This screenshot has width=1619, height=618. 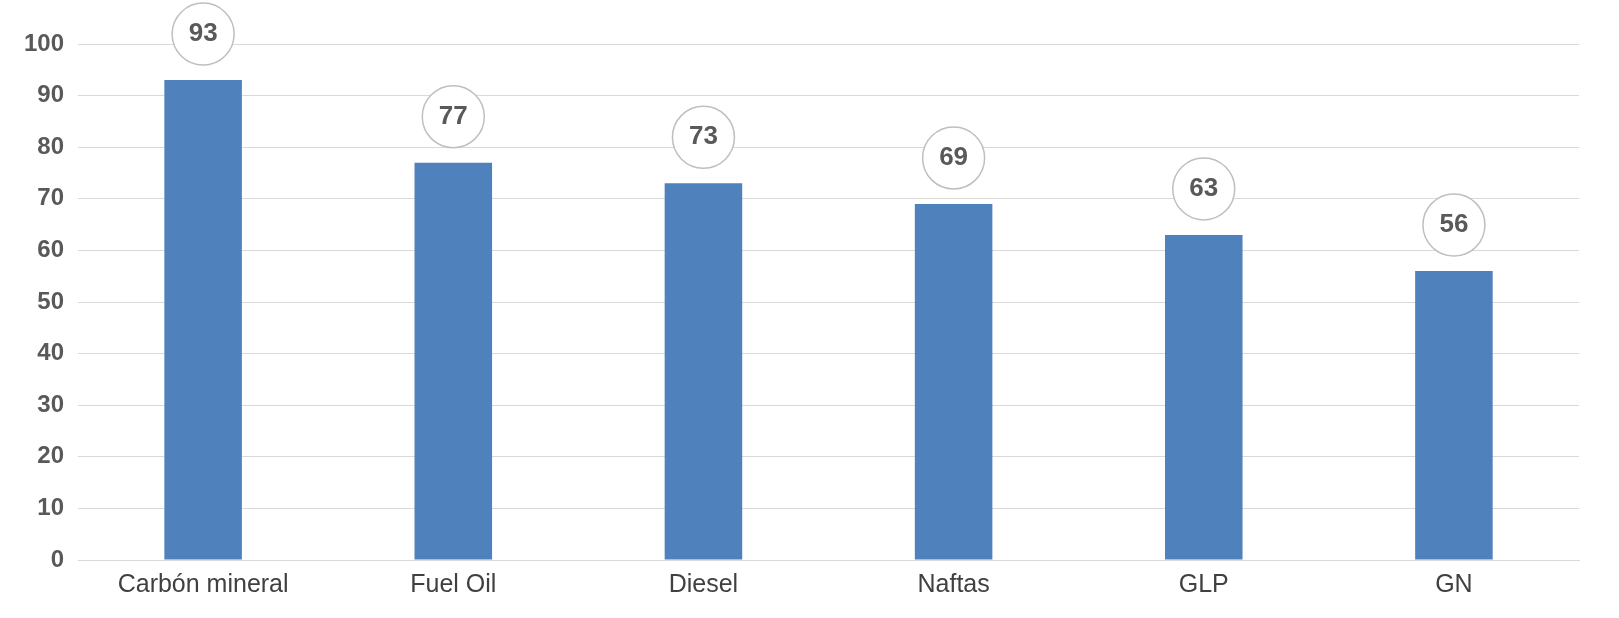 I want to click on data-label: 93, so click(x=203, y=32).